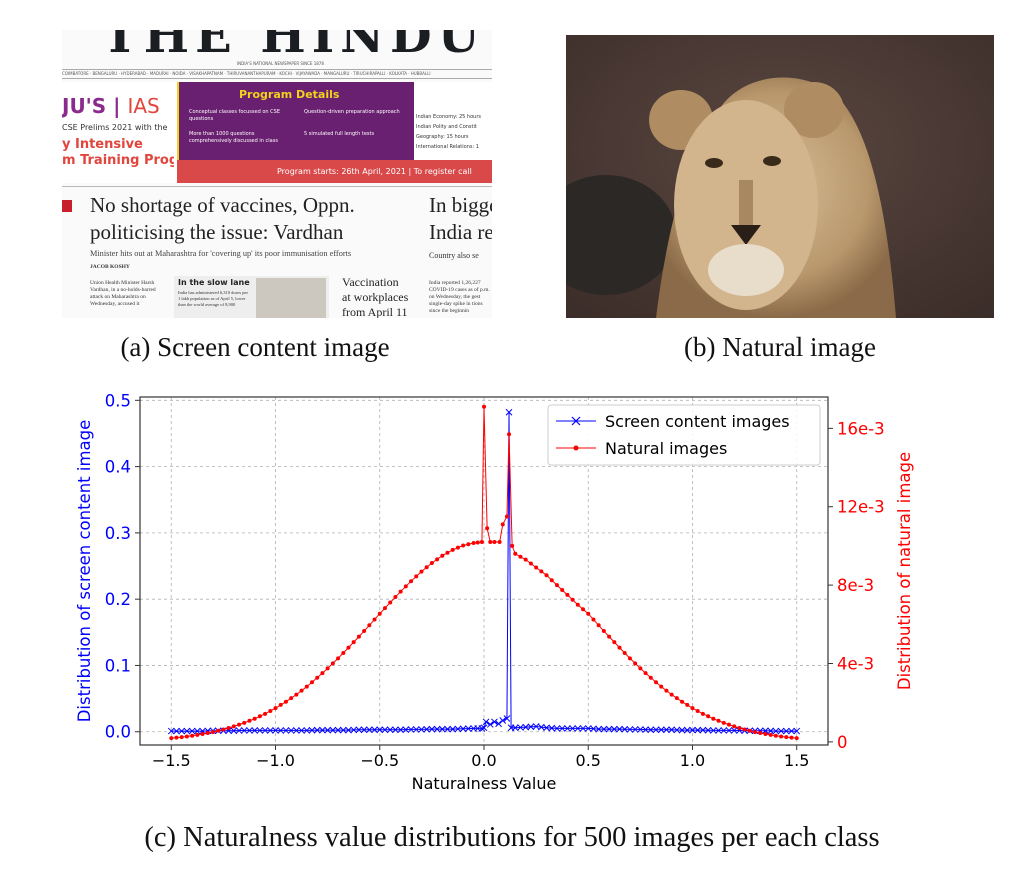 The image size is (1024, 881). I want to click on x-tick-label: −1.0, so click(275, 760).